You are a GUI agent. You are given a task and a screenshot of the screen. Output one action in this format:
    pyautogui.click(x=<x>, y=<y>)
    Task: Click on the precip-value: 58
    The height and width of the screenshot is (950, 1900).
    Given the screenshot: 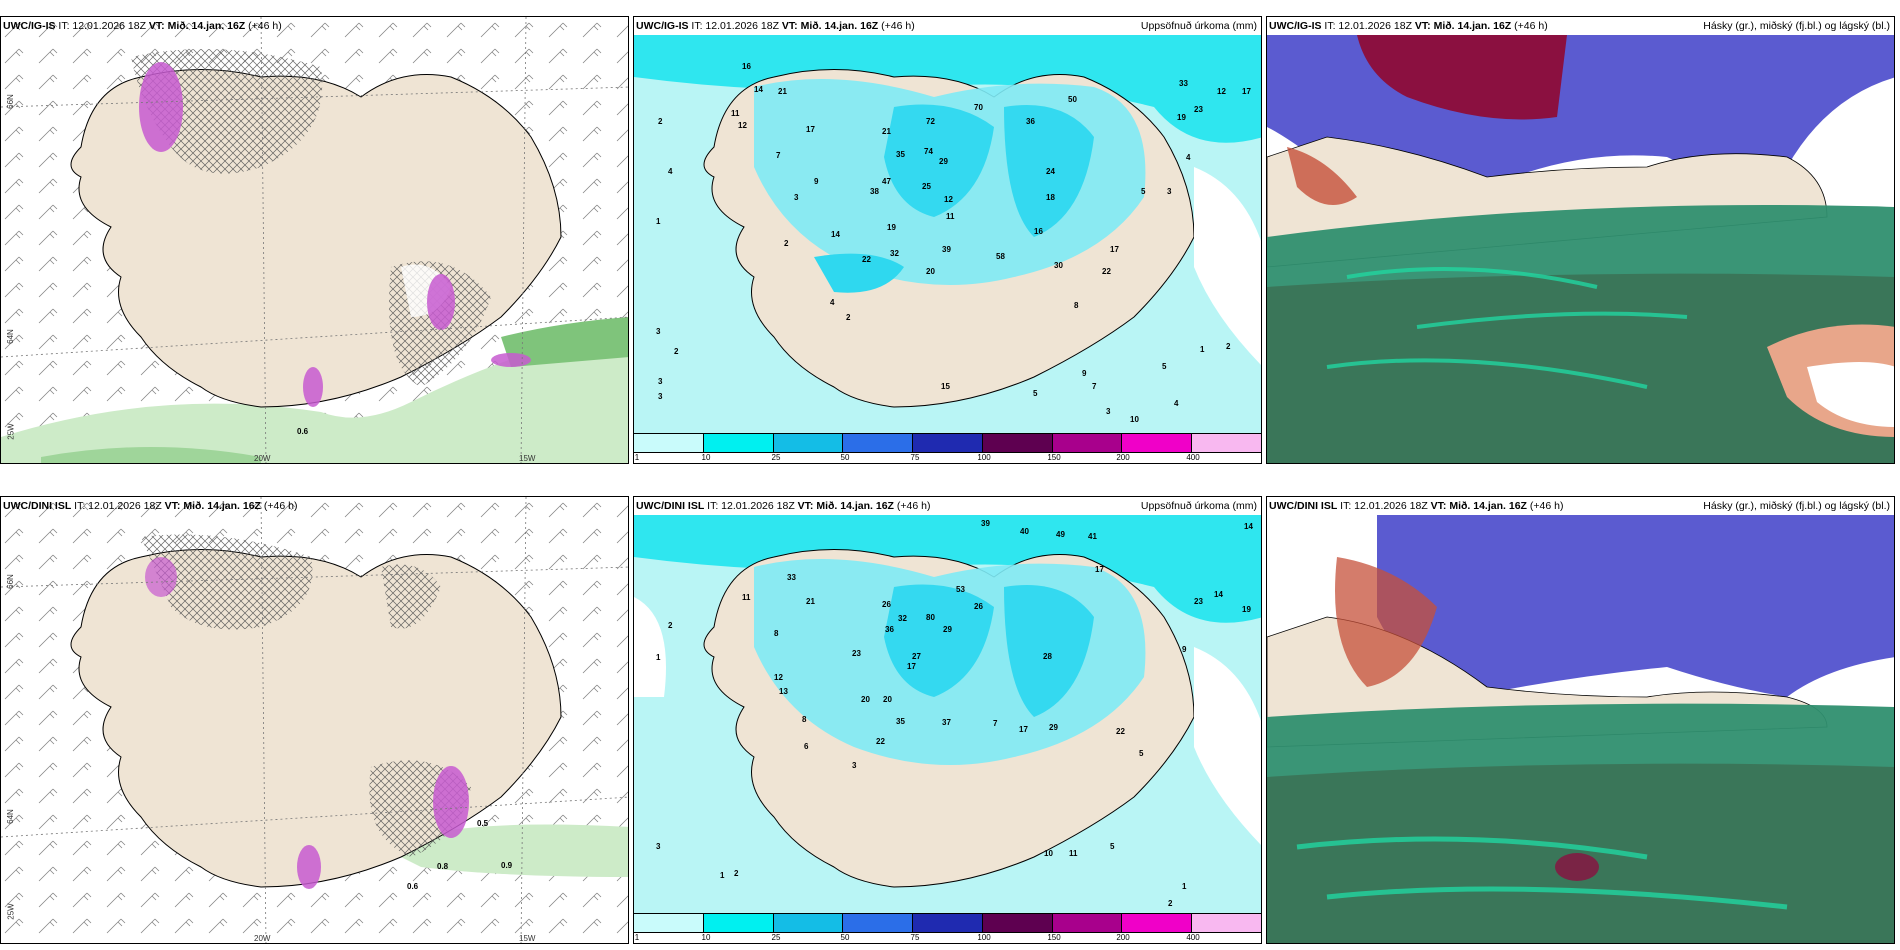 What is the action you would take?
    pyautogui.click(x=1000, y=256)
    